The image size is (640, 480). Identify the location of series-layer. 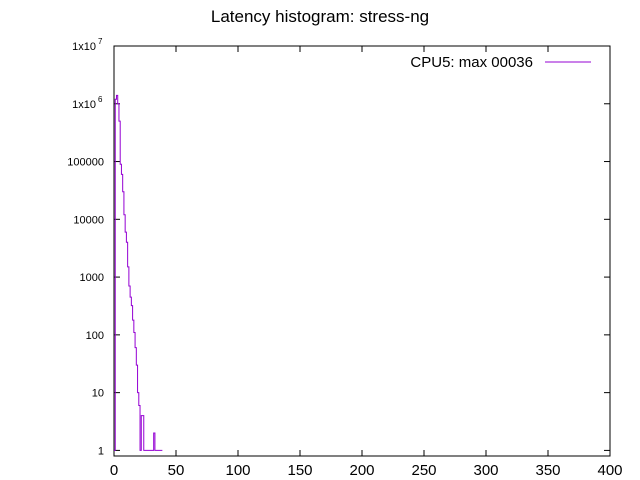
(138, 272).